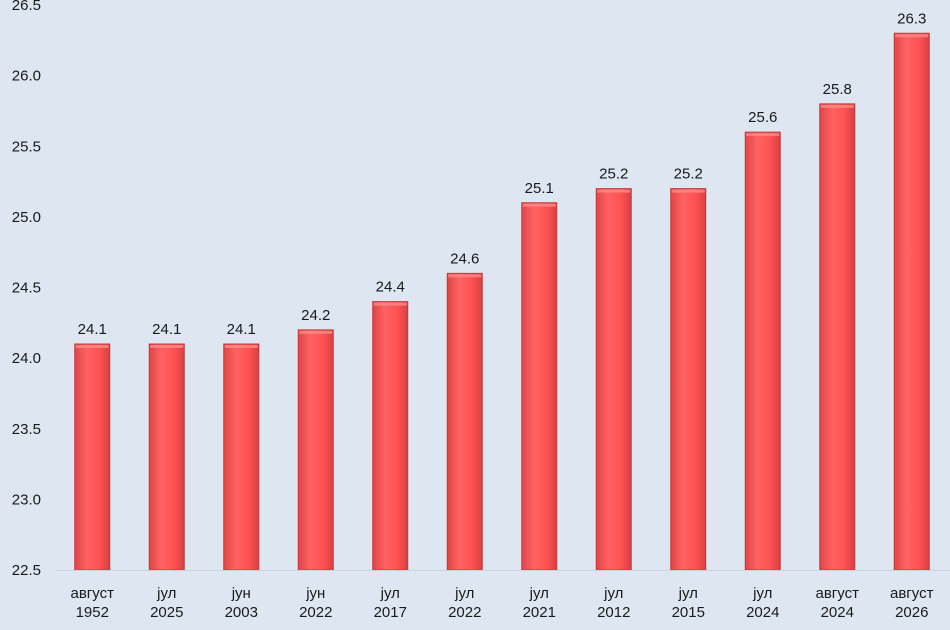 This screenshot has height=630, width=950. I want to click on y-tick-label: 26.5, so click(26, 7).